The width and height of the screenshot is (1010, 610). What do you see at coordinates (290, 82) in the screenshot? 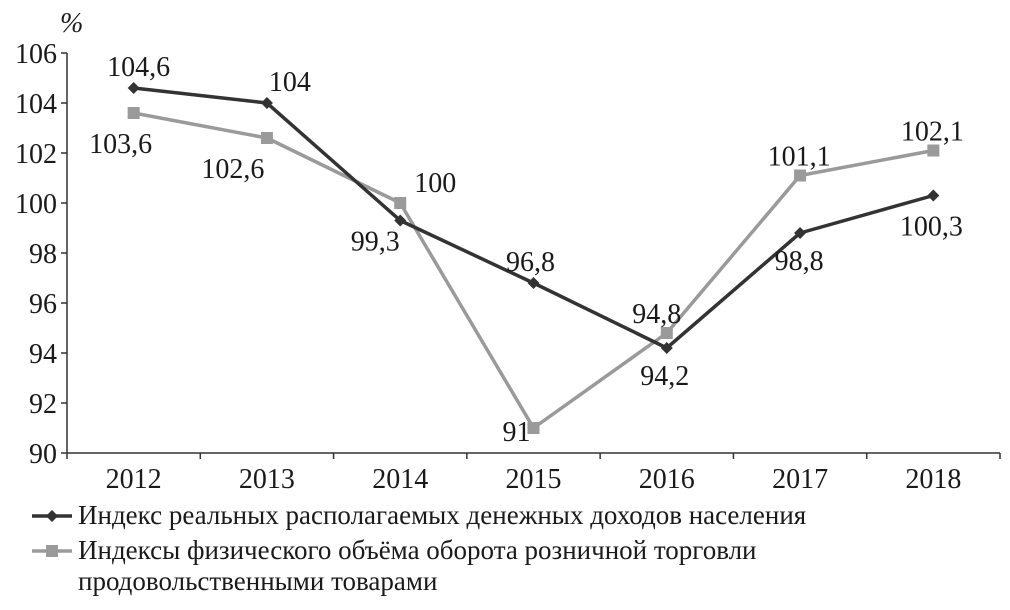
I see `data-label-income: 104` at bounding box center [290, 82].